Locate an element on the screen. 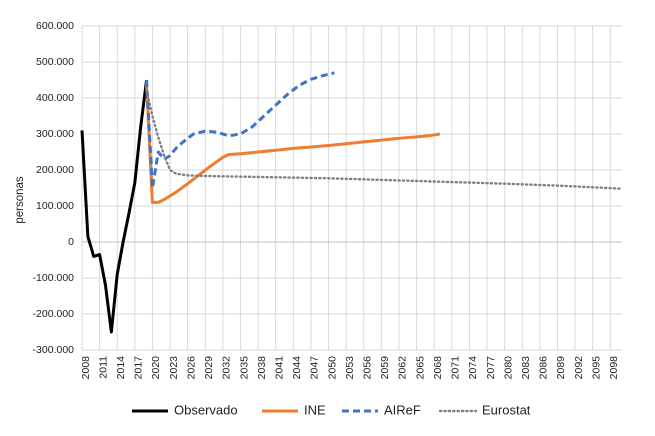 This screenshot has width=655, height=436. y-axis-title: personas is located at coordinates (20, 200).